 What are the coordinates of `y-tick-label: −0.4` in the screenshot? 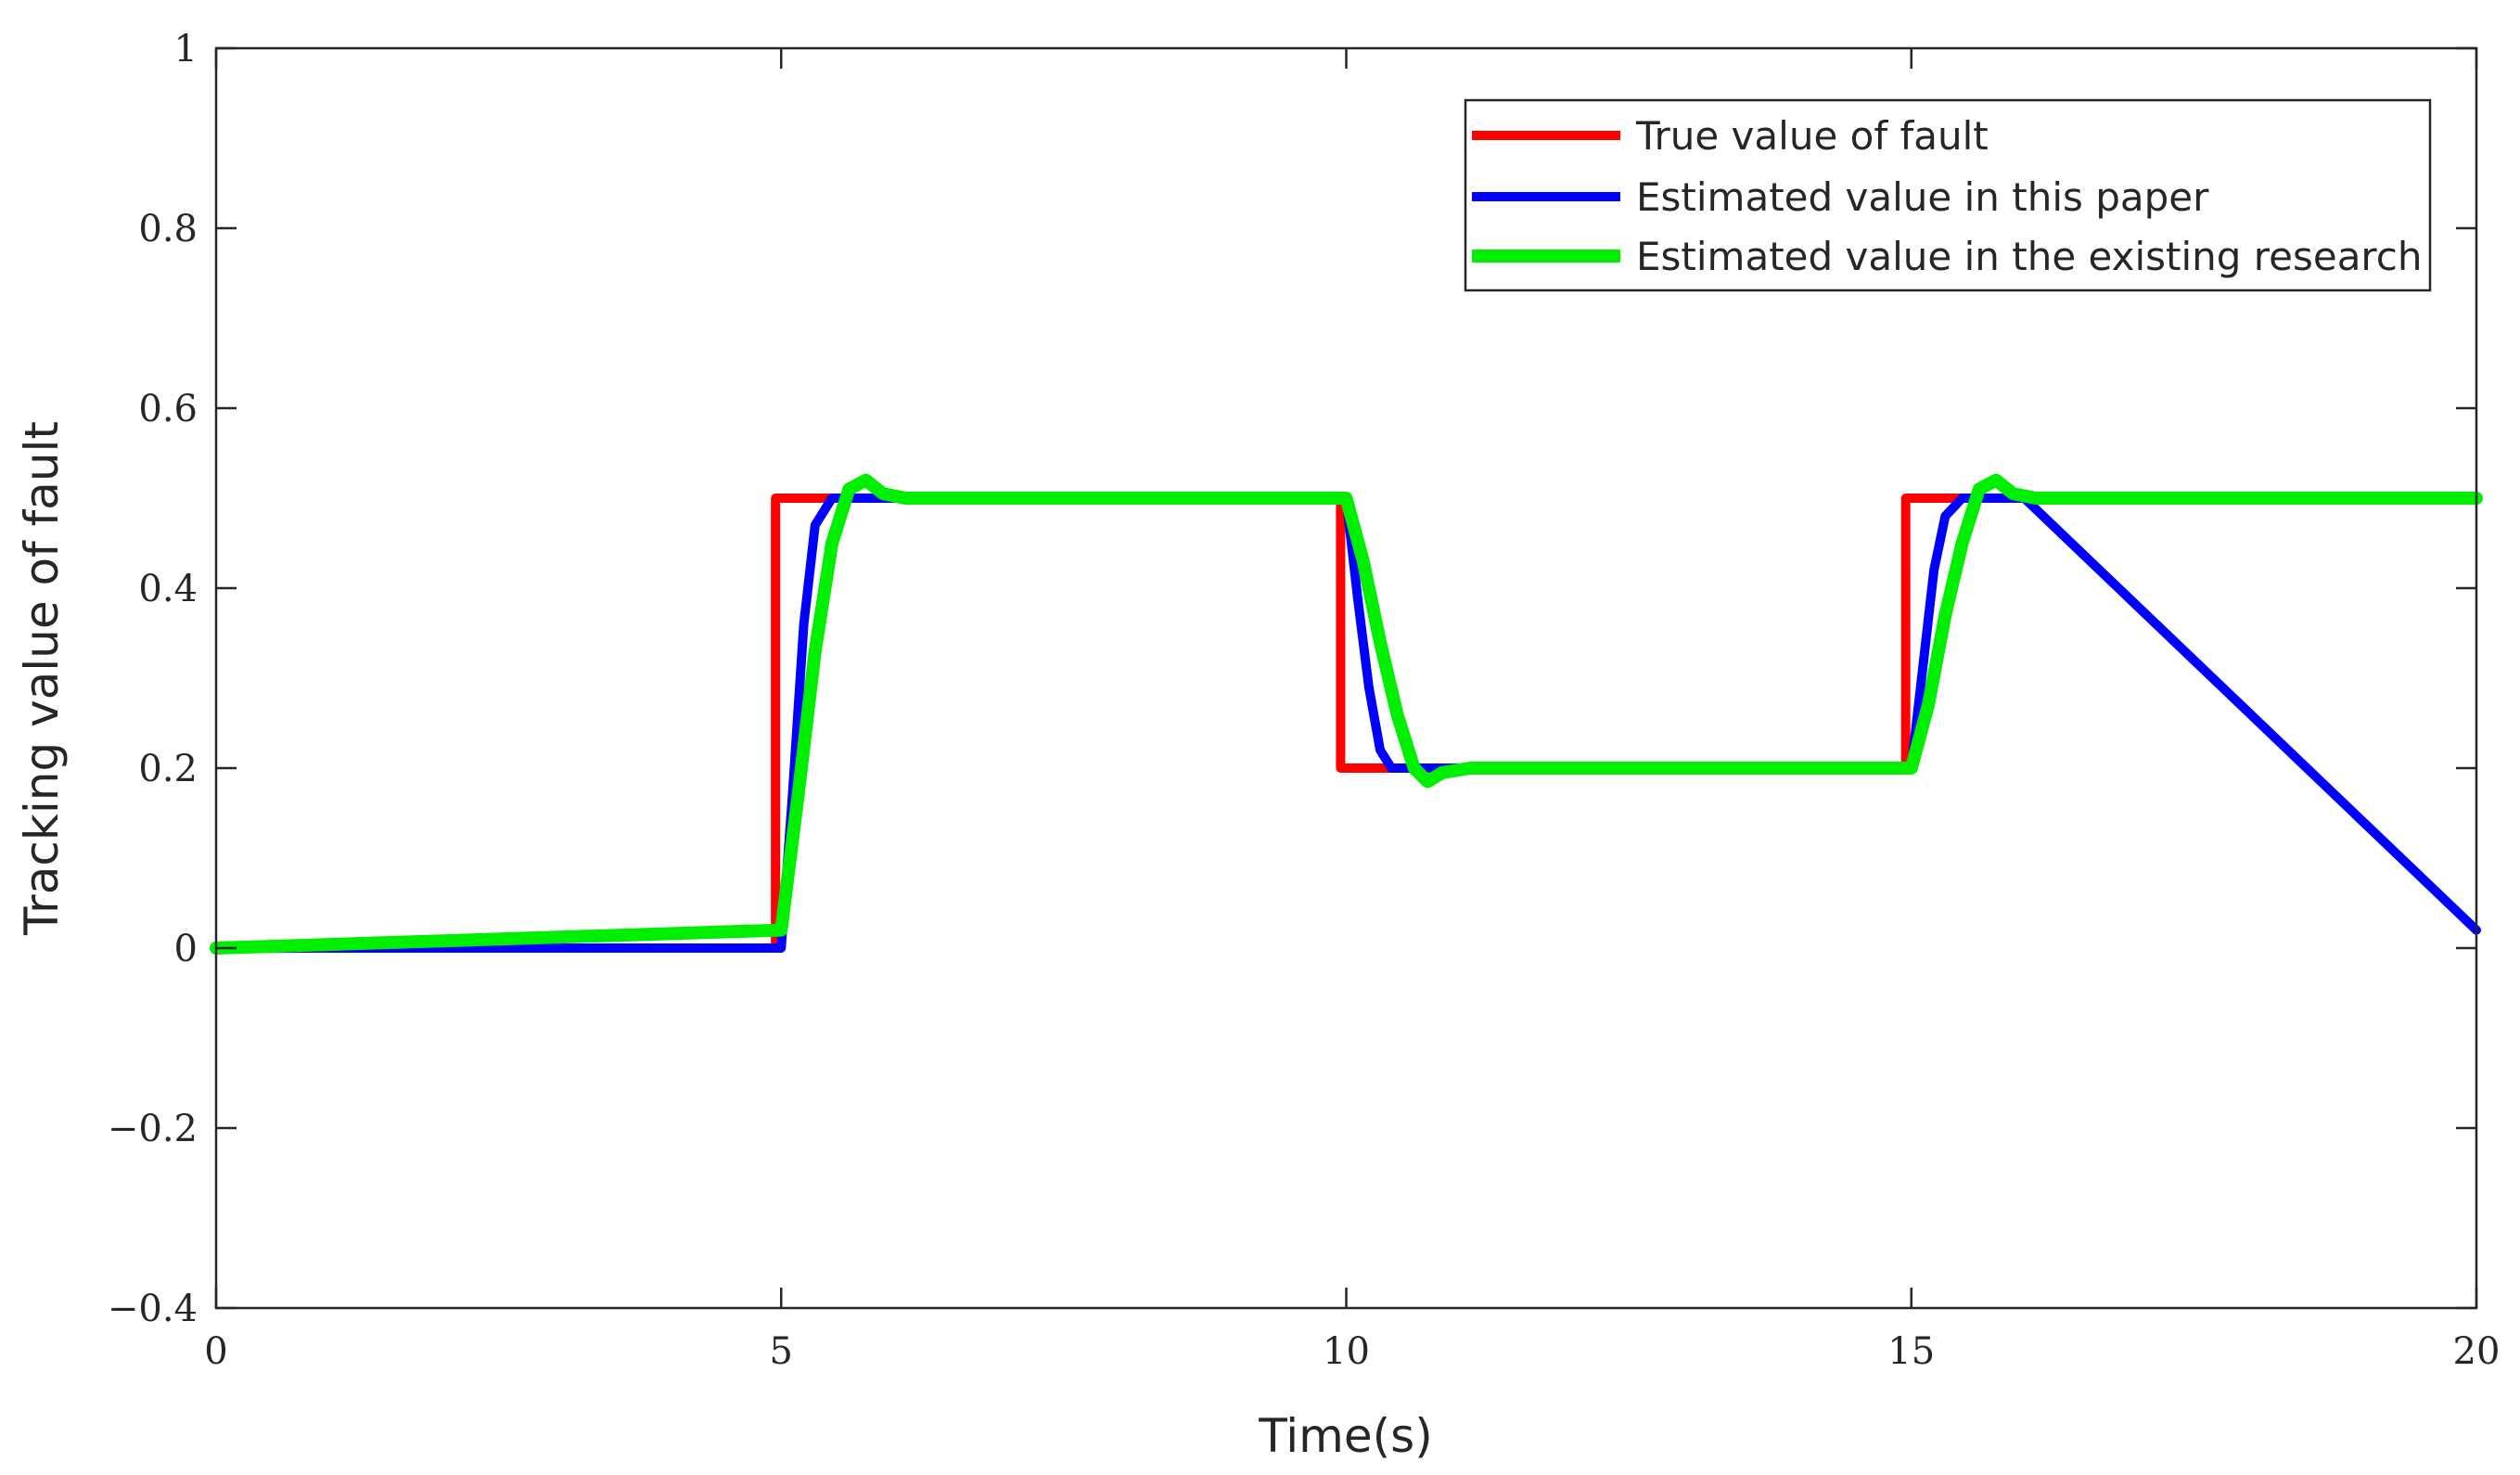 It's located at (153, 1309).